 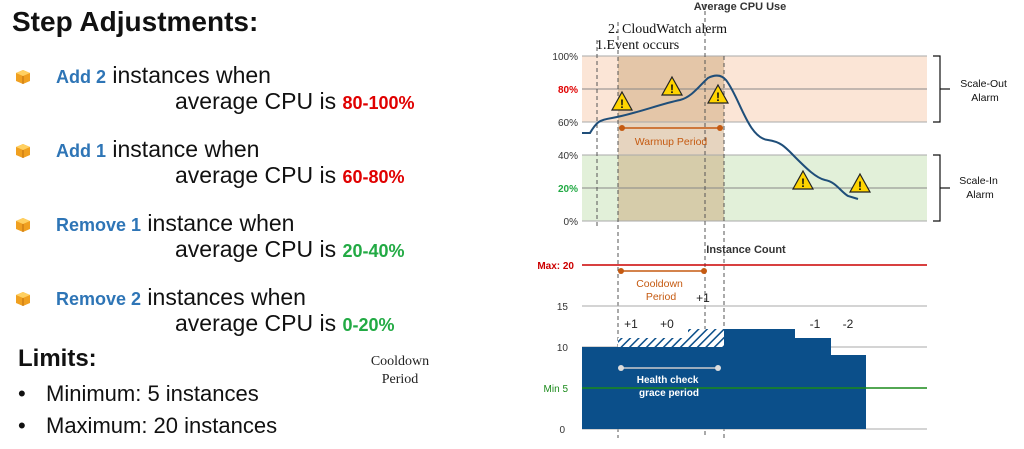 What do you see at coordinates (671, 128) in the screenshot?
I see `warmup-period-marker` at bounding box center [671, 128].